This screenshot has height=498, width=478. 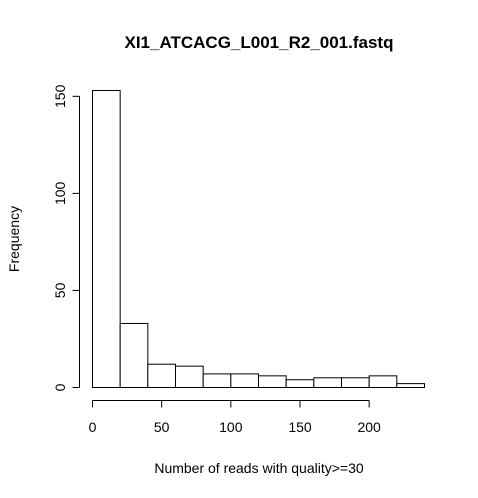 I want to click on y-axis: 0 50 100 150, so click(x=66, y=237).